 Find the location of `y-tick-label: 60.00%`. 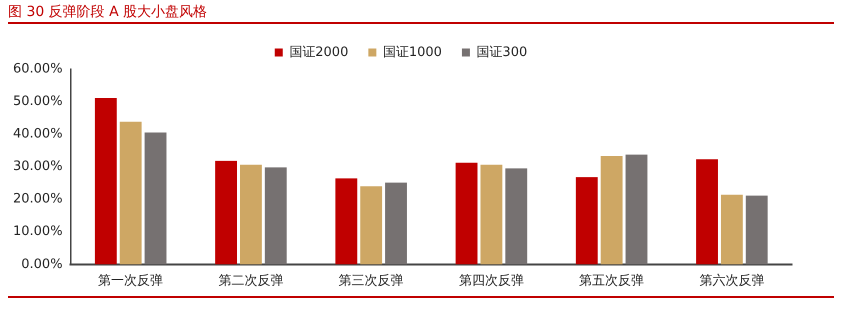

y-tick-label: 60.00% is located at coordinates (37, 68).